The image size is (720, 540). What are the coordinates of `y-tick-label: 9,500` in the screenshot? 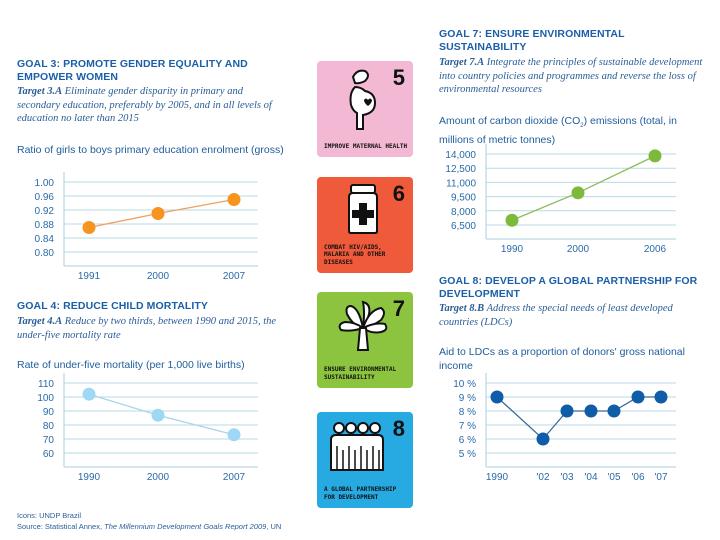 It's located at (463, 198).